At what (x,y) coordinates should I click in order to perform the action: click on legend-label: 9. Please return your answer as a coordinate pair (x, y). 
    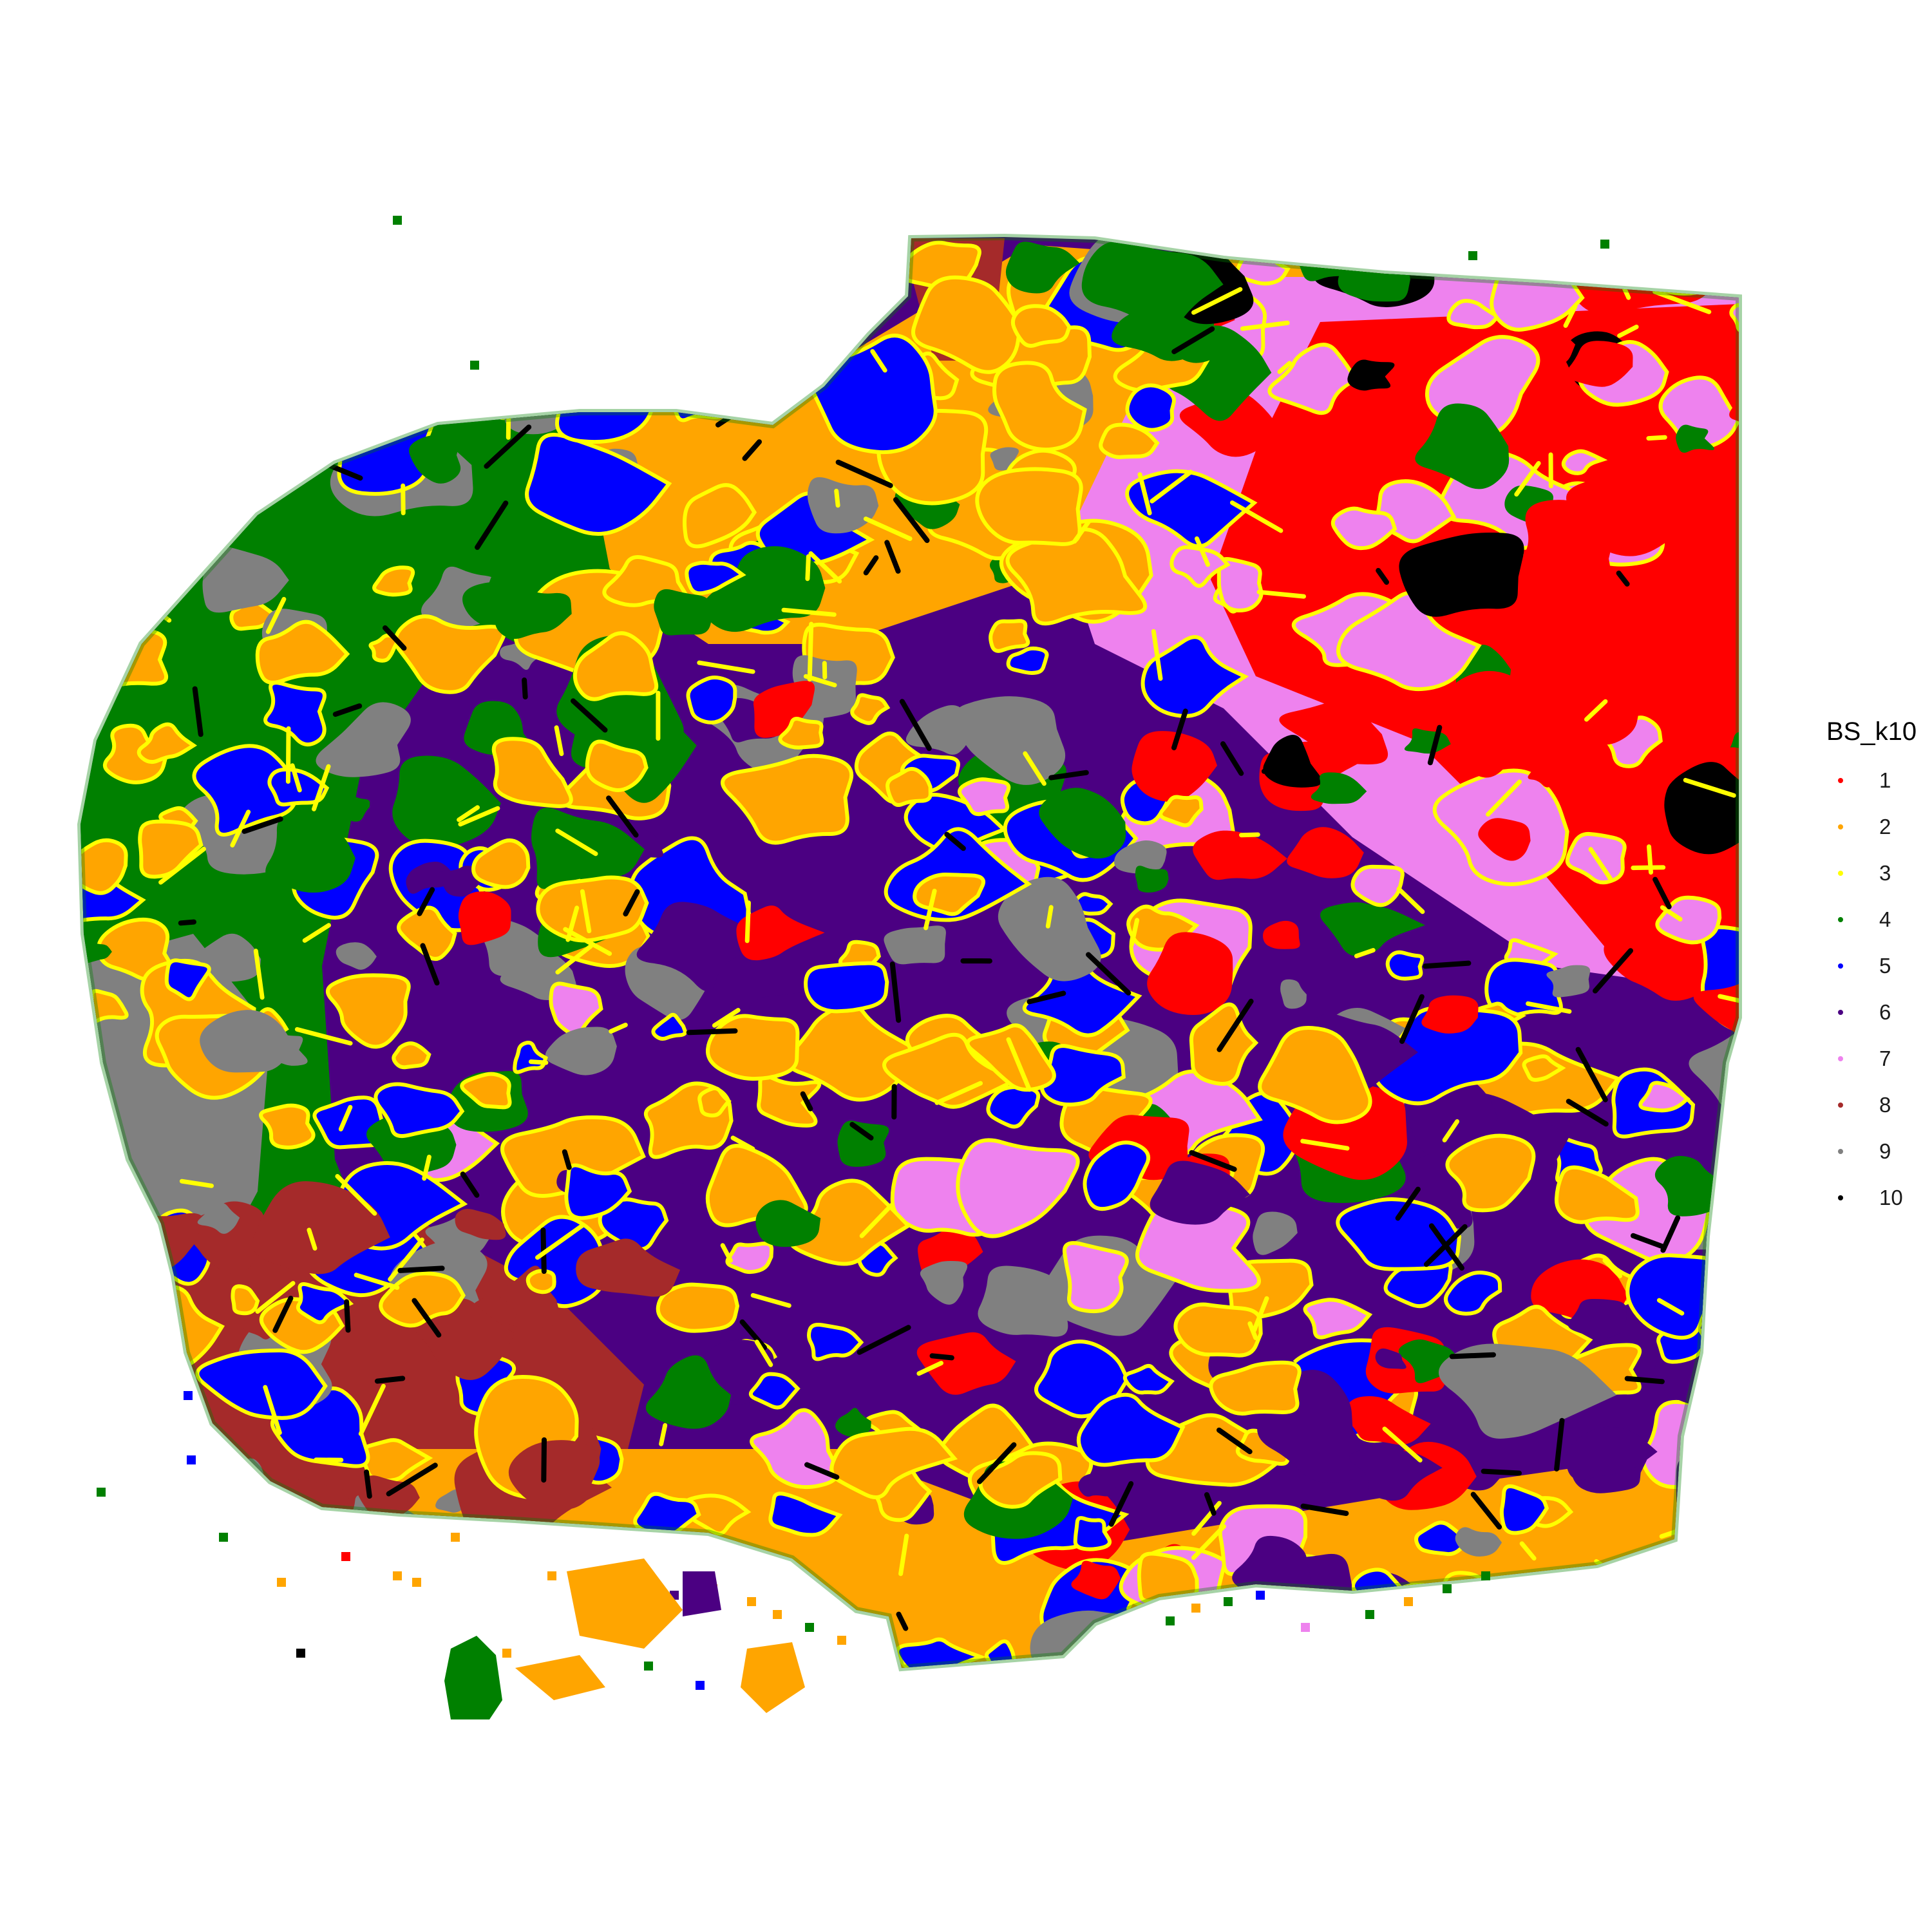
    Looking at the image, I should click on (1885, 1151).